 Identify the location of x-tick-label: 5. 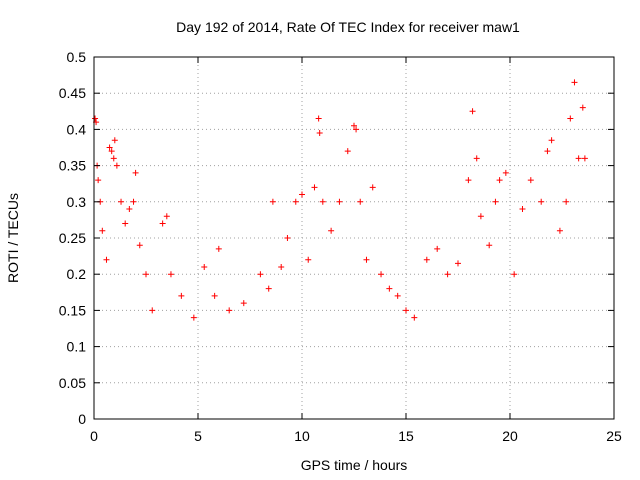
(198, 436).